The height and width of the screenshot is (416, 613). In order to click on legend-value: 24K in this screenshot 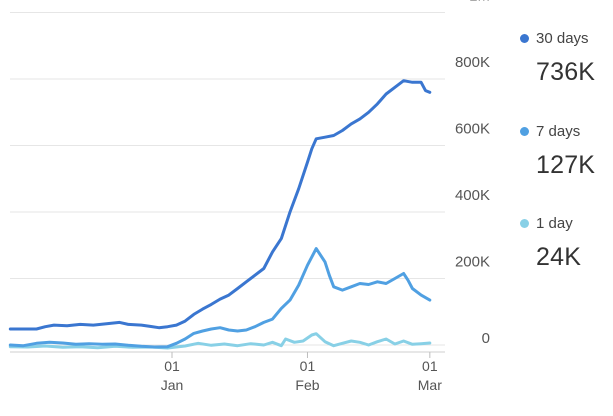, I will do `click(559, 257)`.